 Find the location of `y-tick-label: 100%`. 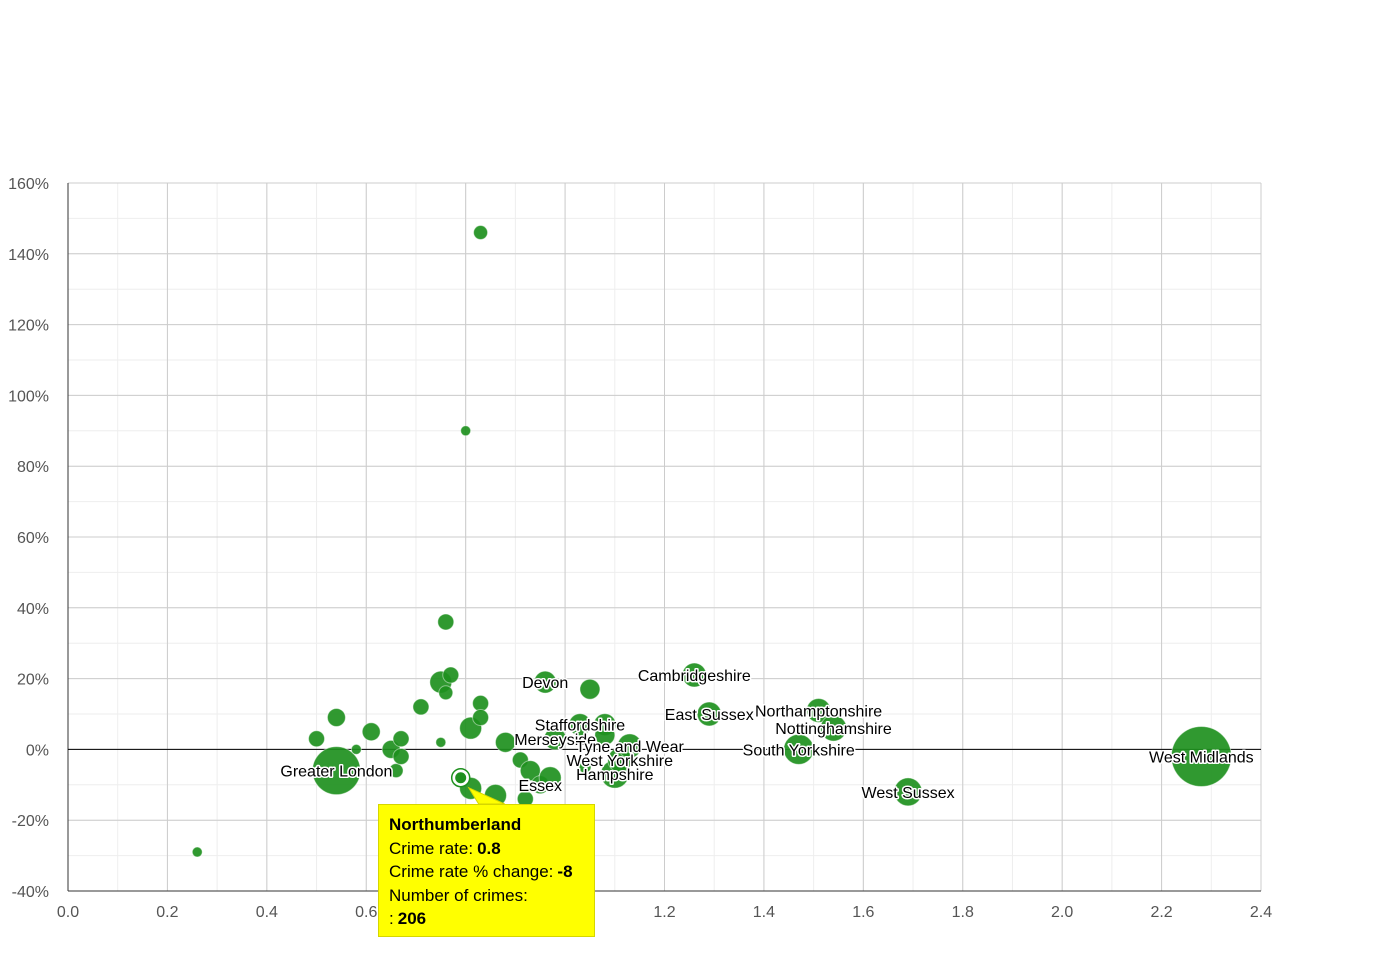

y-tick-label: 100% is located at coordinates (28, 396).